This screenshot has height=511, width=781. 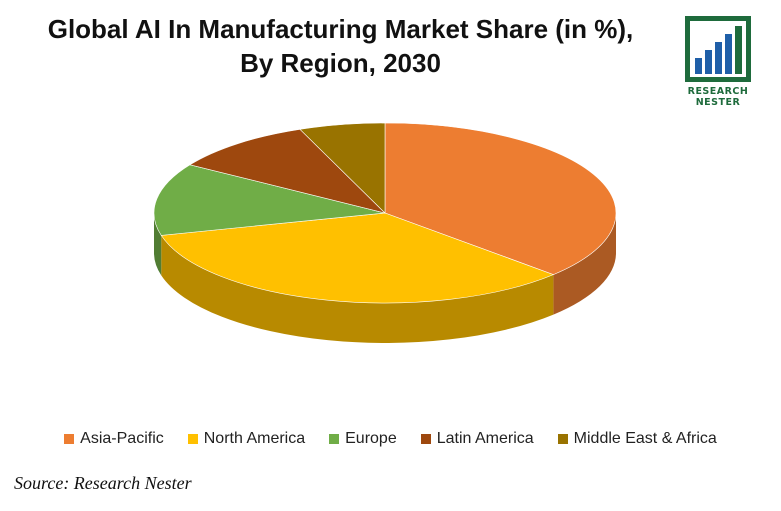 I want to click on legend-item-asia-pacific: Asia-Pacific, so click(x=114, y=439).